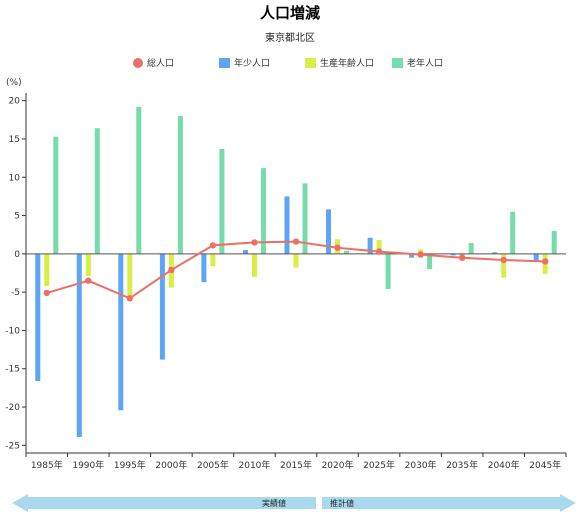 The image size is (580, 518). Describe the element at coordinates (15, 102) in the screenshot. I see `y-tick-label: 20` at that location.